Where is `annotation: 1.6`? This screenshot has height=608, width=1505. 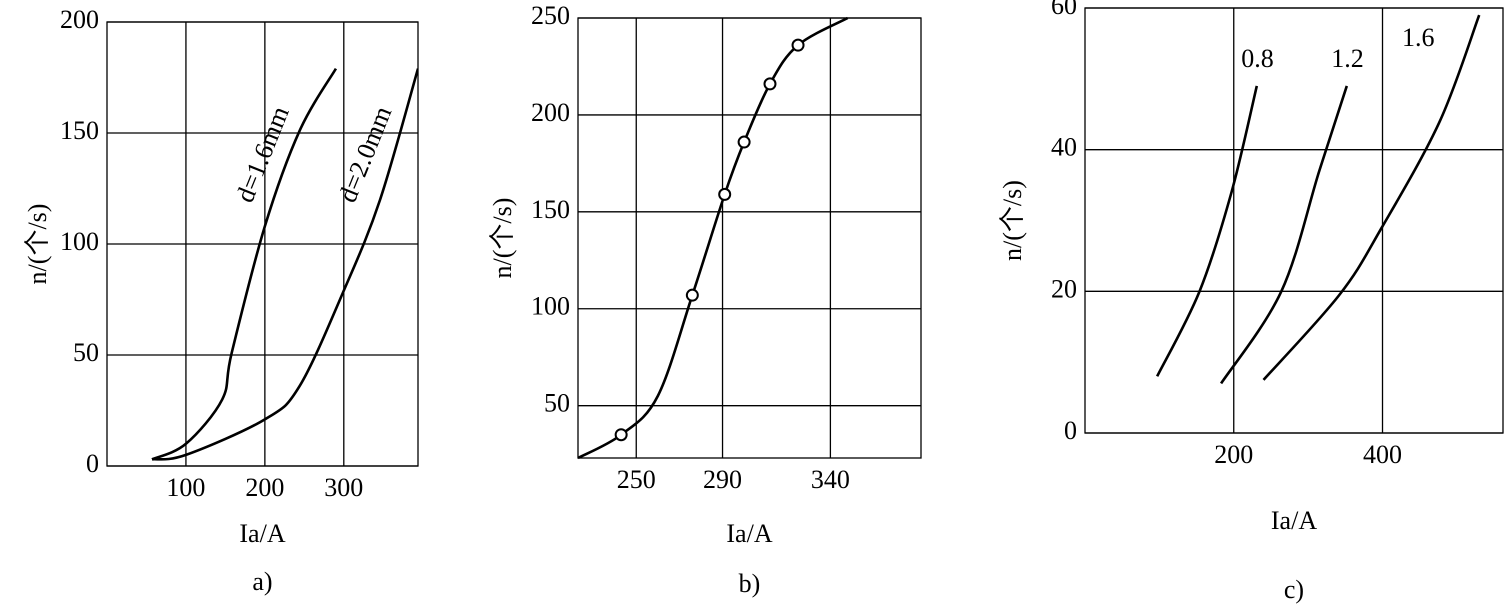
annotation: 1.6 is located at coordinates (1418, 37).